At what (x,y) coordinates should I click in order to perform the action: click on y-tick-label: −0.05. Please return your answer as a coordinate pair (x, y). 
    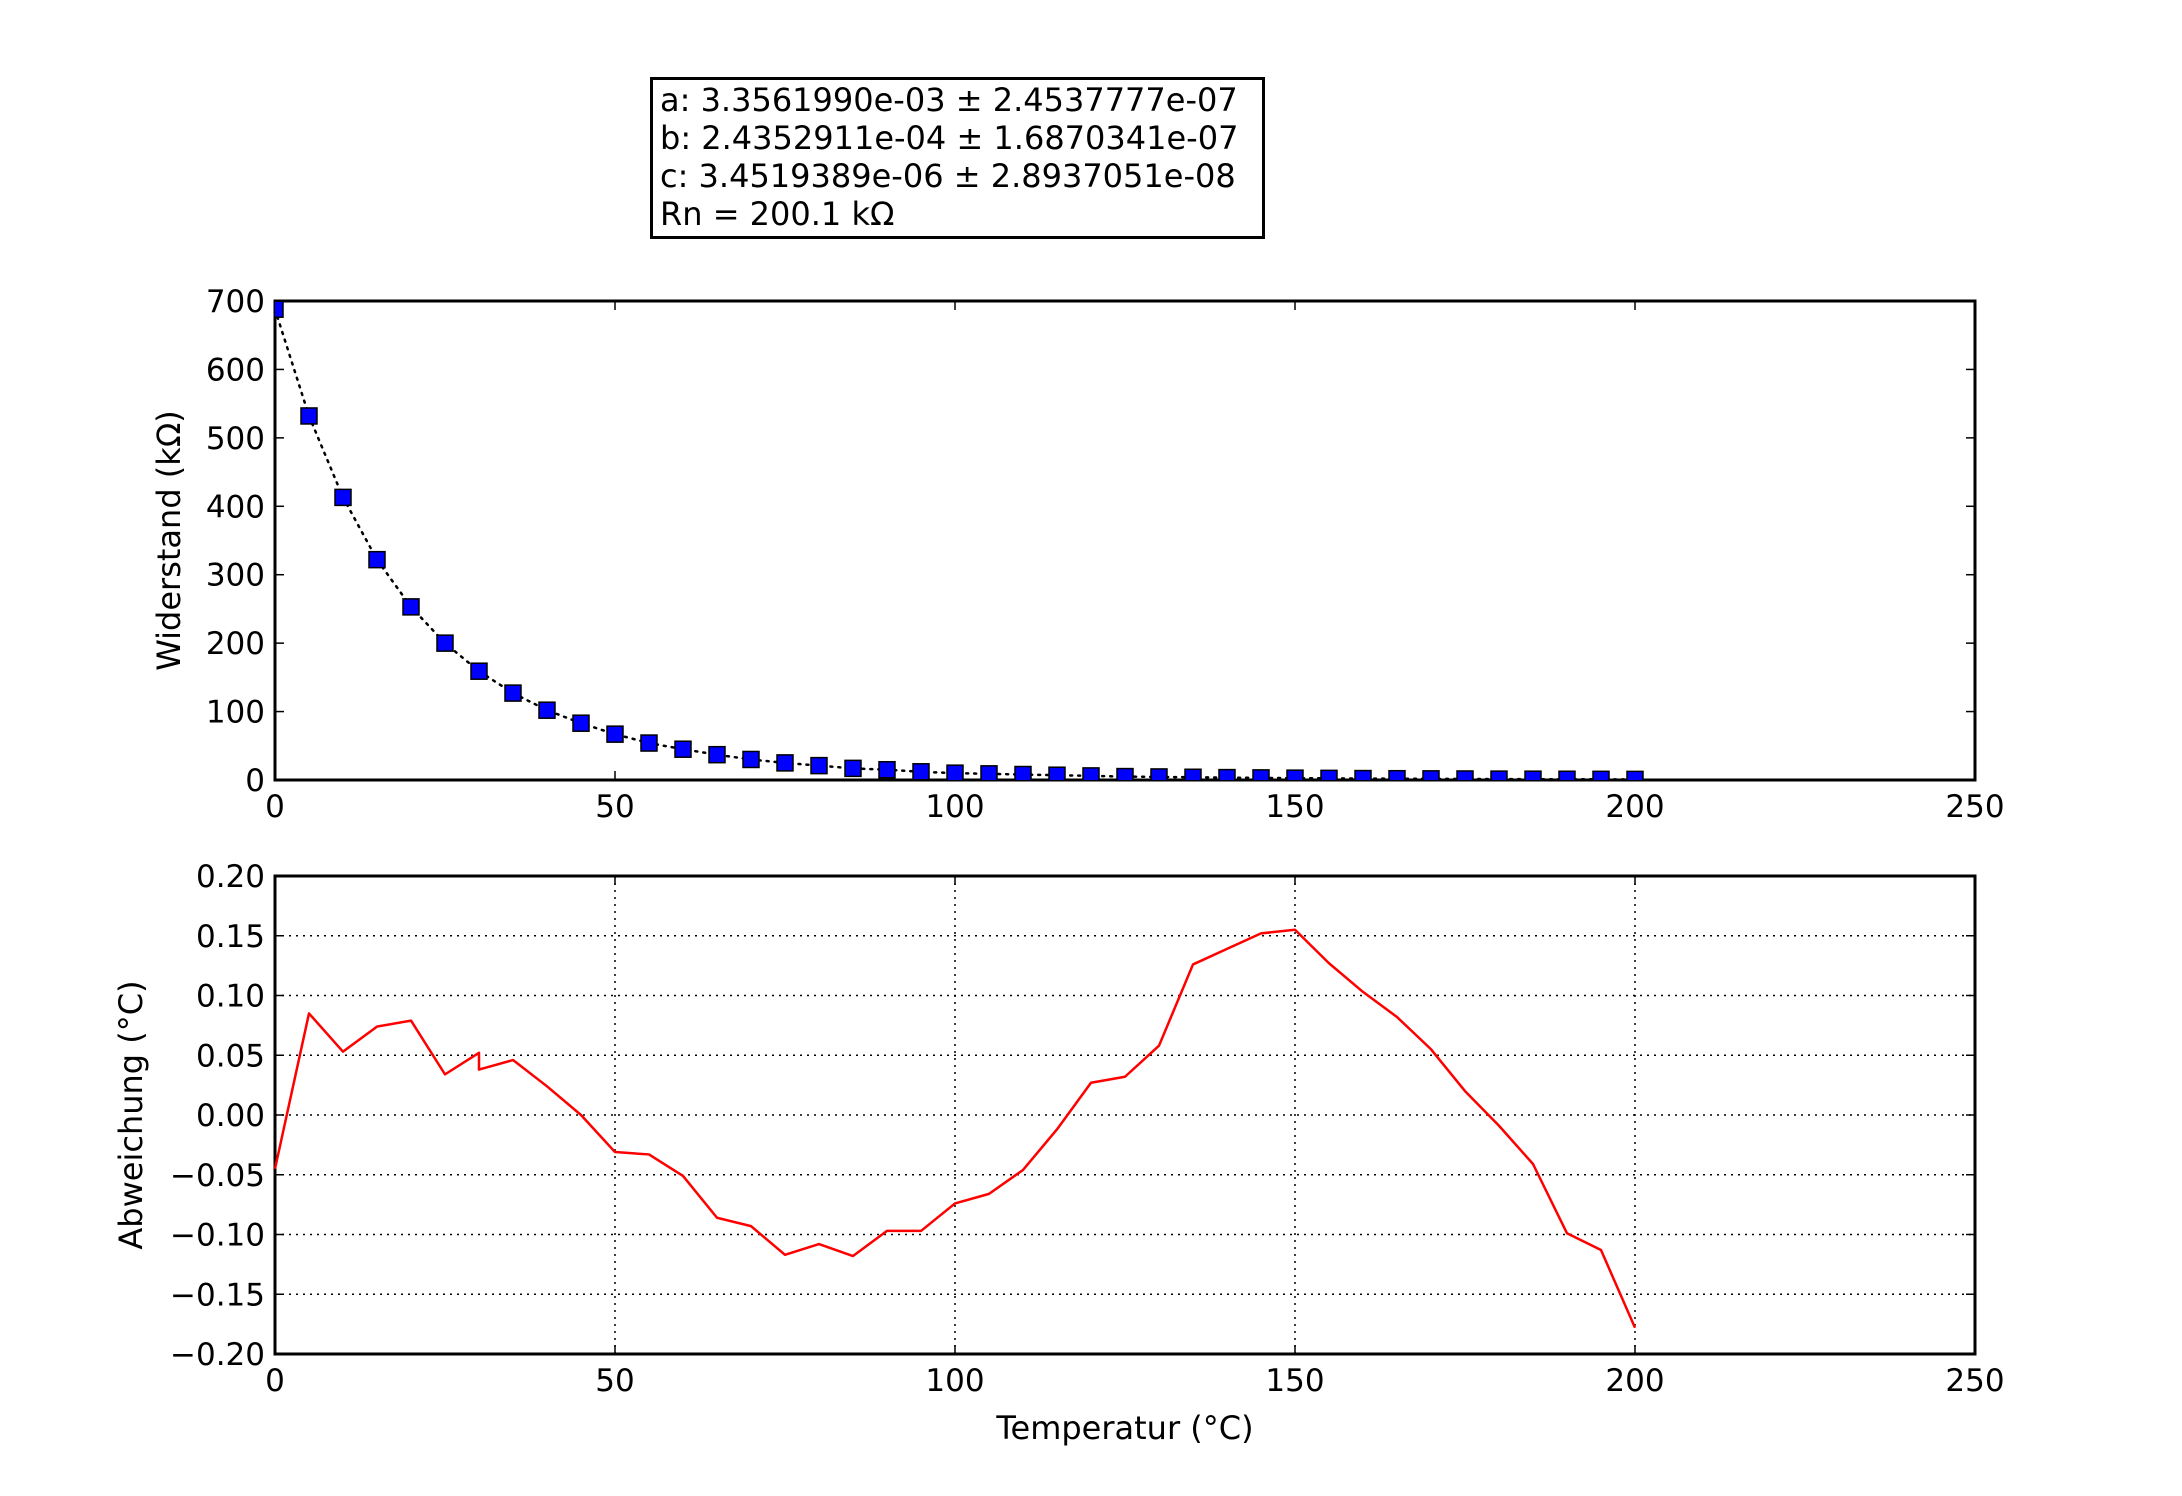
    Looking at the image, I should click on (217, 1176).